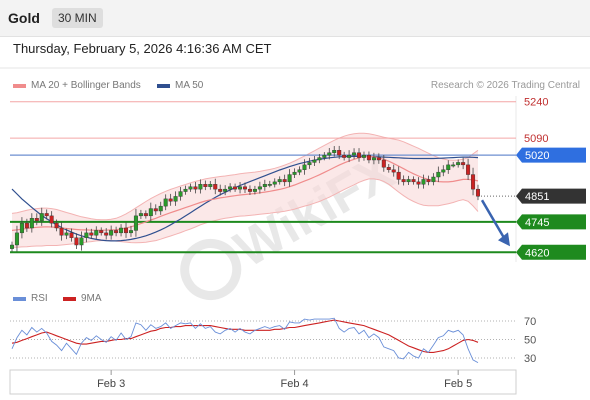  I want to click on watermark-logo, so click(211, 269).